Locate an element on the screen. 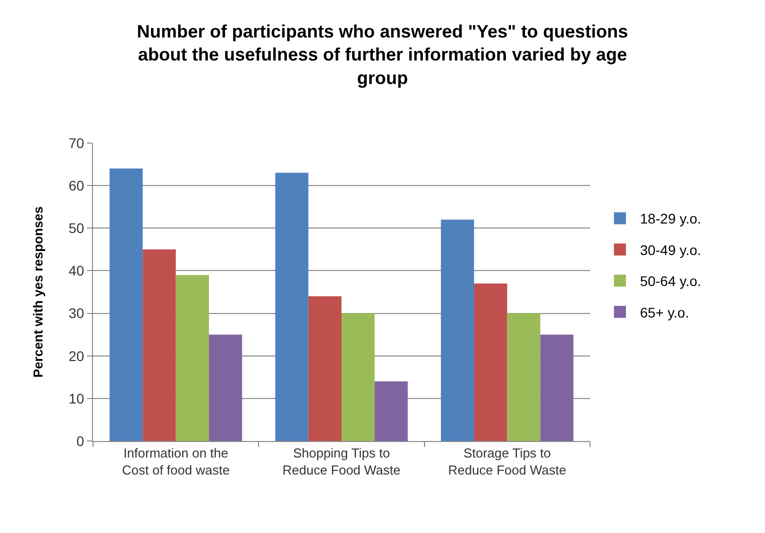 Image resolution: width=765 pixels, height=533 pixels. y-tick-label: 70 is located at coordinates (76, 142).